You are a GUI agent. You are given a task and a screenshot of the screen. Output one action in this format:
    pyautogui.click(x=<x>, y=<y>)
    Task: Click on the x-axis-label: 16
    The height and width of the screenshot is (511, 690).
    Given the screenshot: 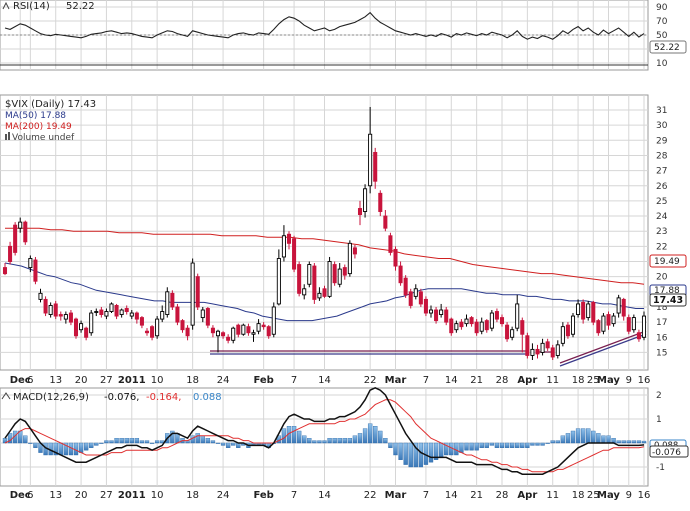 What is the action you would take?
    pyautogui.click(x=644, y=380)
    